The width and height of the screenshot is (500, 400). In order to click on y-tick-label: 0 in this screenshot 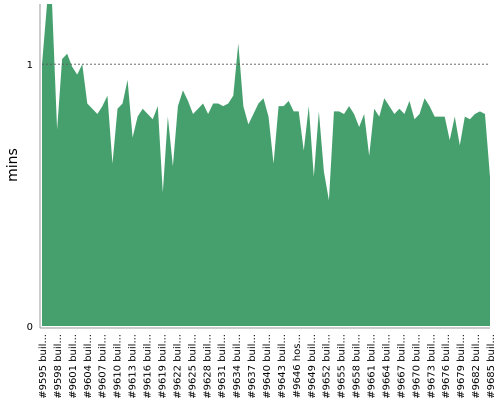, I will do `click(30, 327)`.